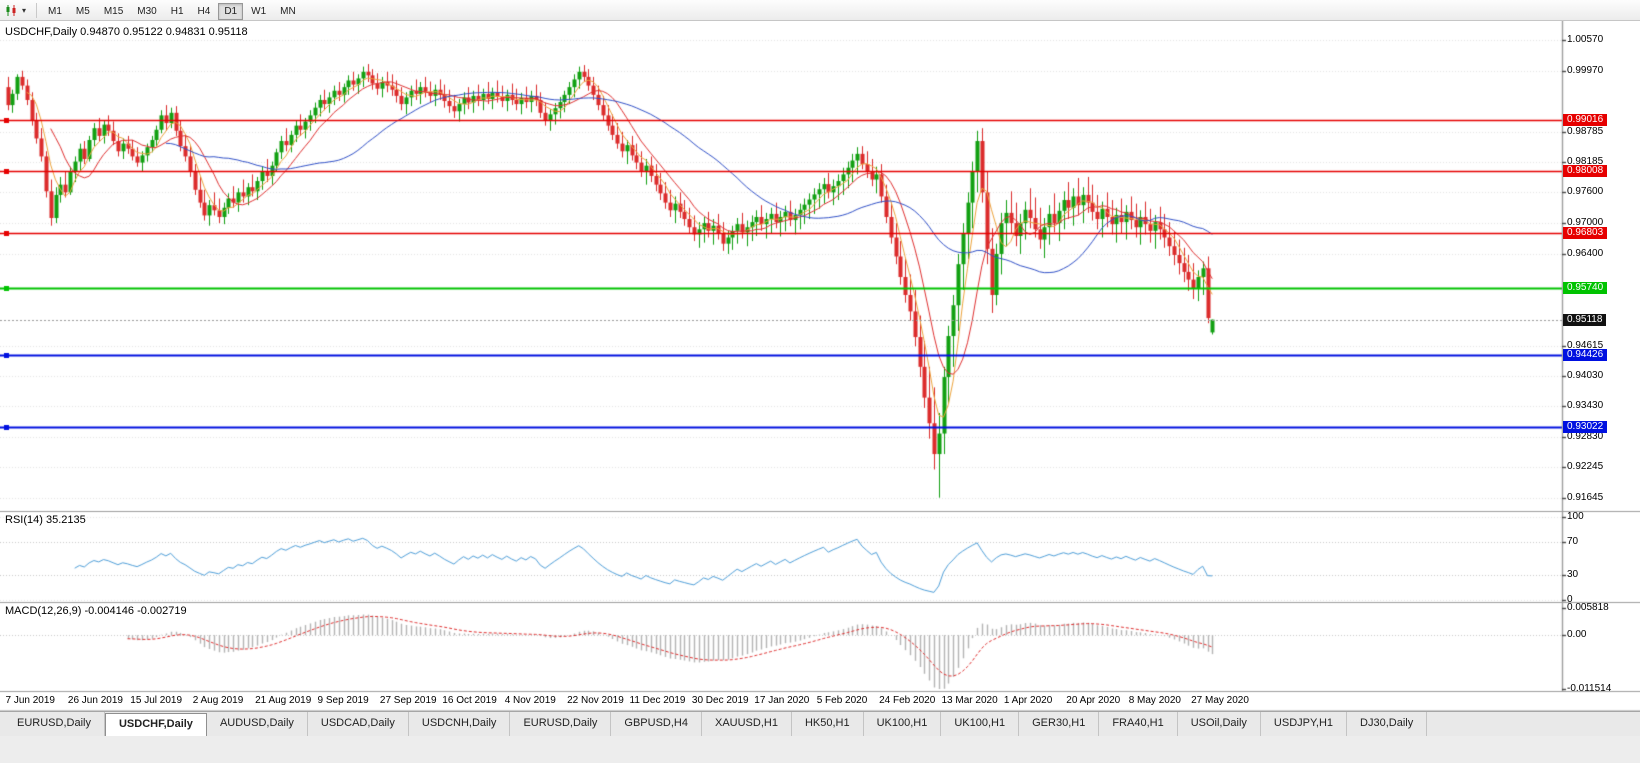  I want to click on symbol-tab-2: AUDUSD,Daily, so click(257, 724).